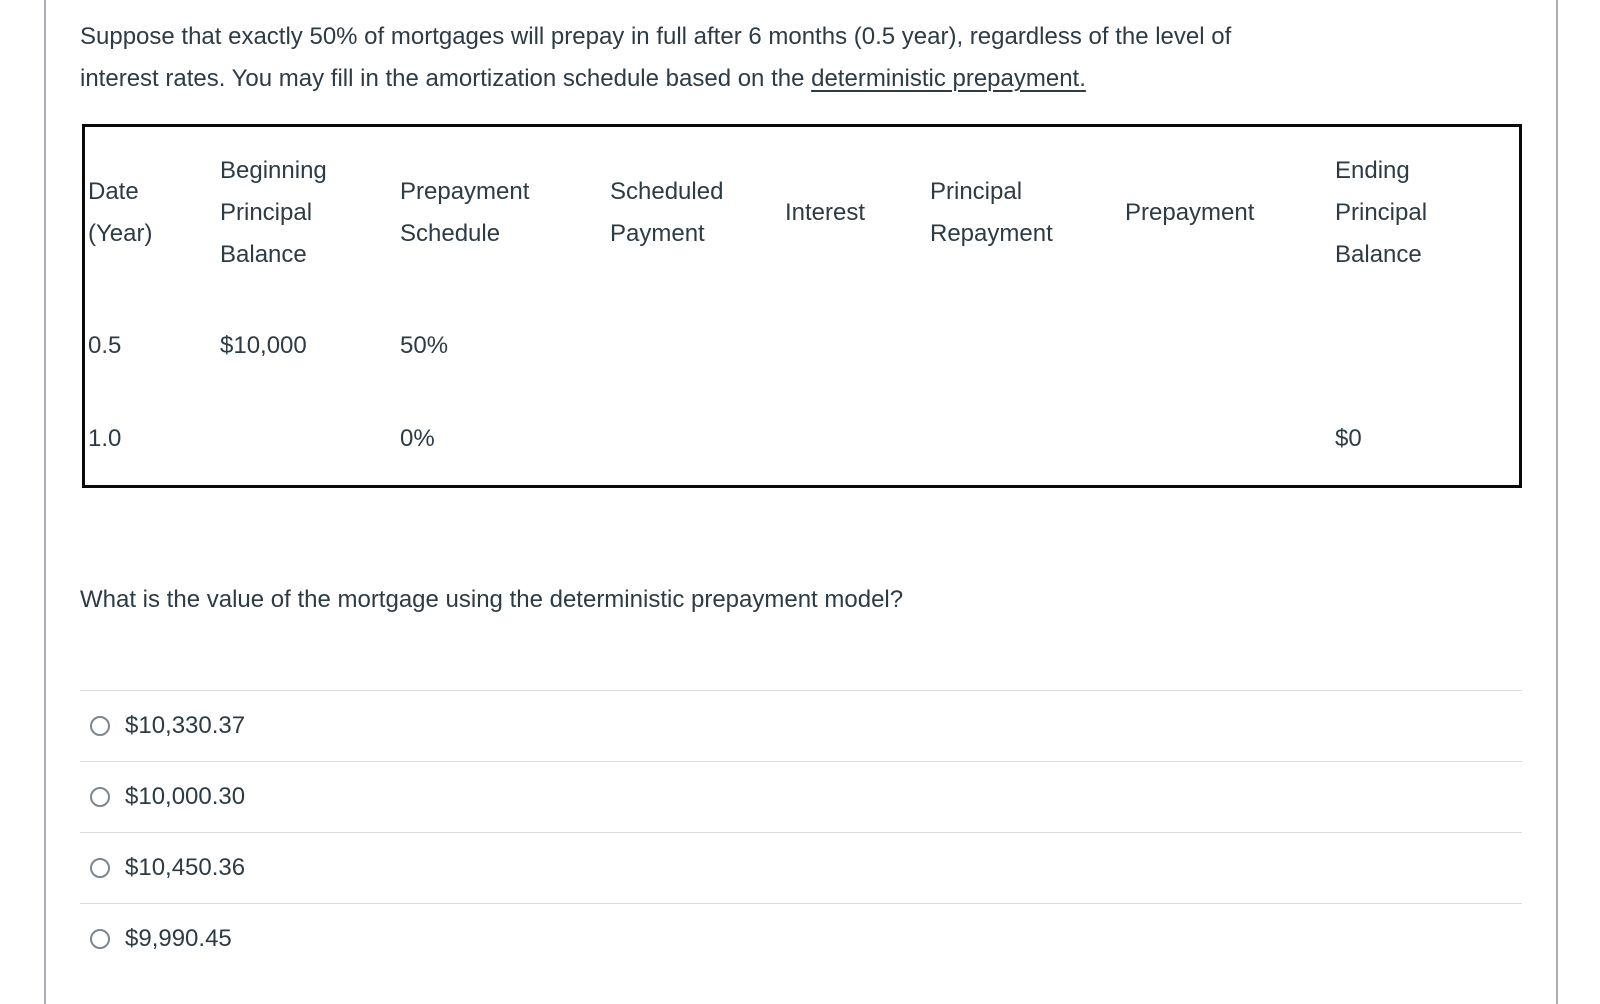 The image size is (1600, 1004). What do you see at coordinates (185, 867) in the screenshot?
I see `answer-label: $10,450.36` at bounding box center [185, 867].